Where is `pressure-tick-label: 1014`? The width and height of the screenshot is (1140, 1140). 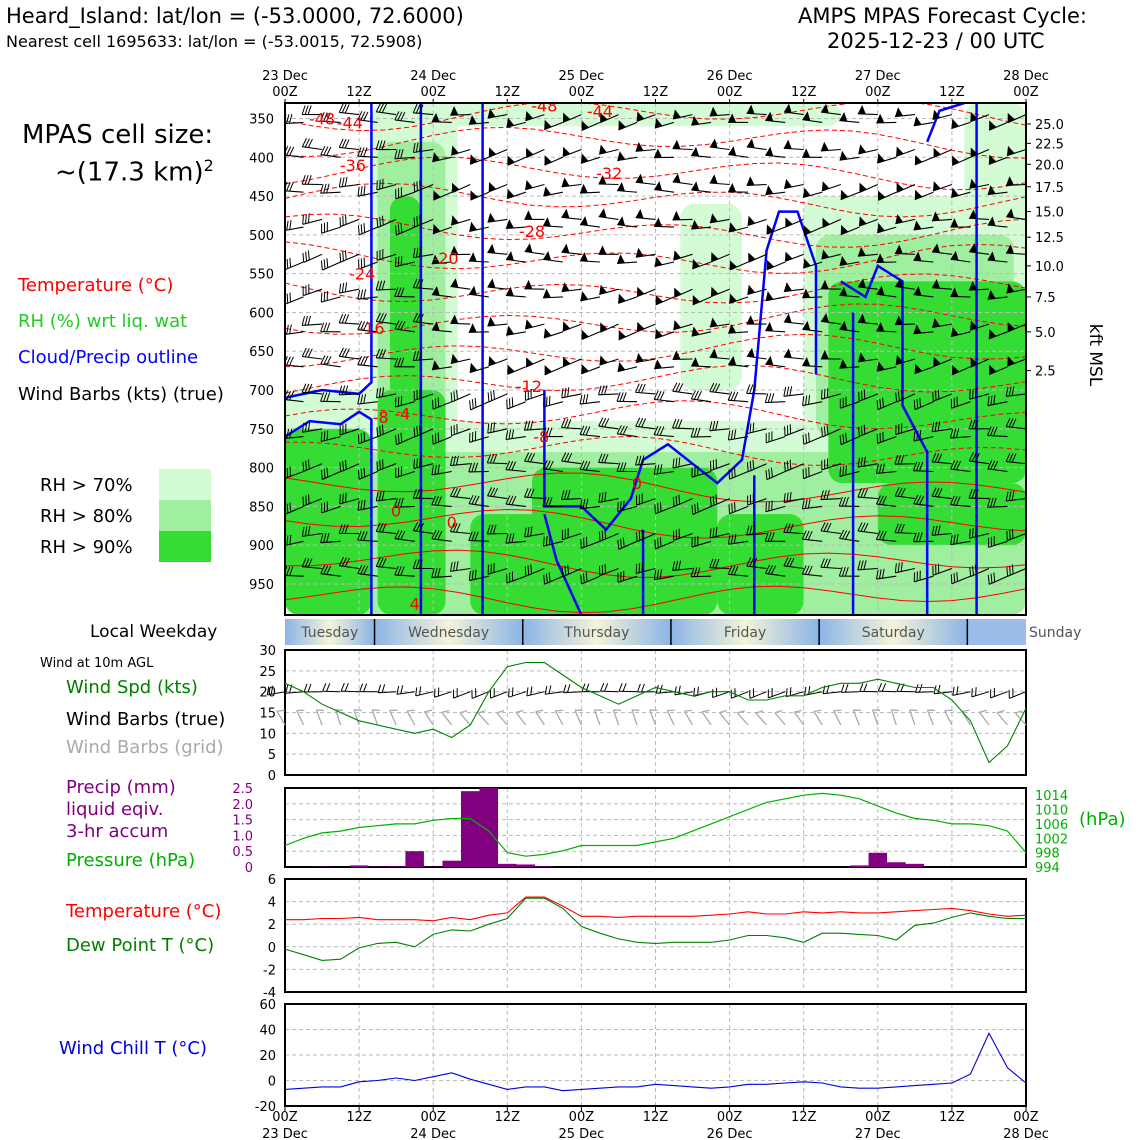
pressure-tick-label: 1014 is located at coordinates (1051, 796).